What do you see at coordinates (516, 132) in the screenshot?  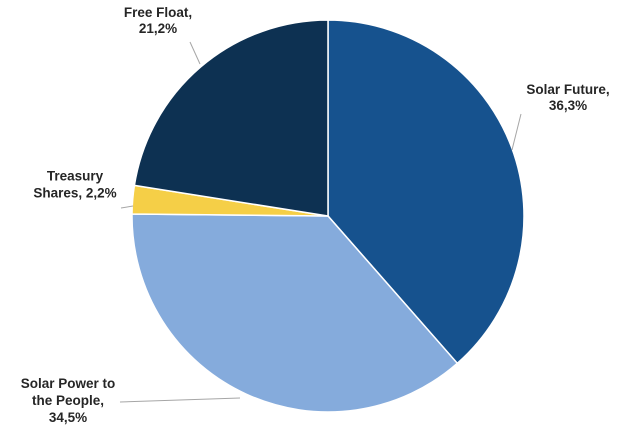 I see `leader-line-solar-future` at bounding box center [516, 132].